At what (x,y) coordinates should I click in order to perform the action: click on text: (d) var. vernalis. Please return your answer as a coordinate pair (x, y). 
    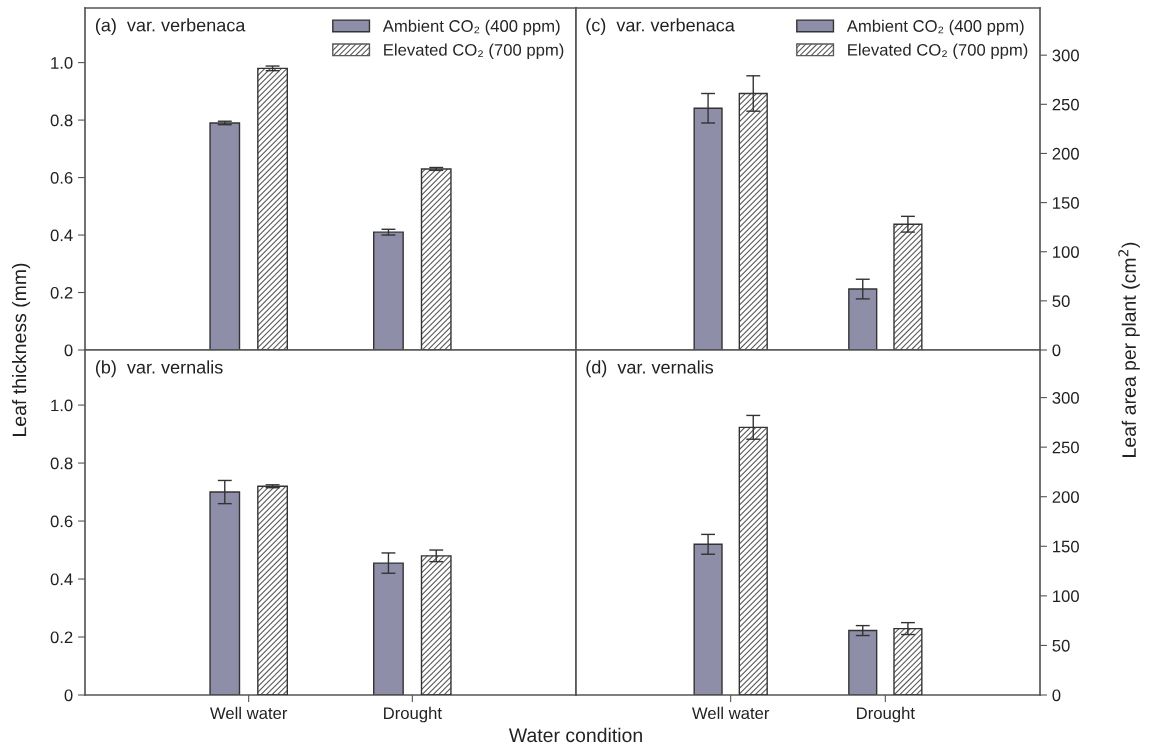
    Looking at the image, I should click on (650, 369).